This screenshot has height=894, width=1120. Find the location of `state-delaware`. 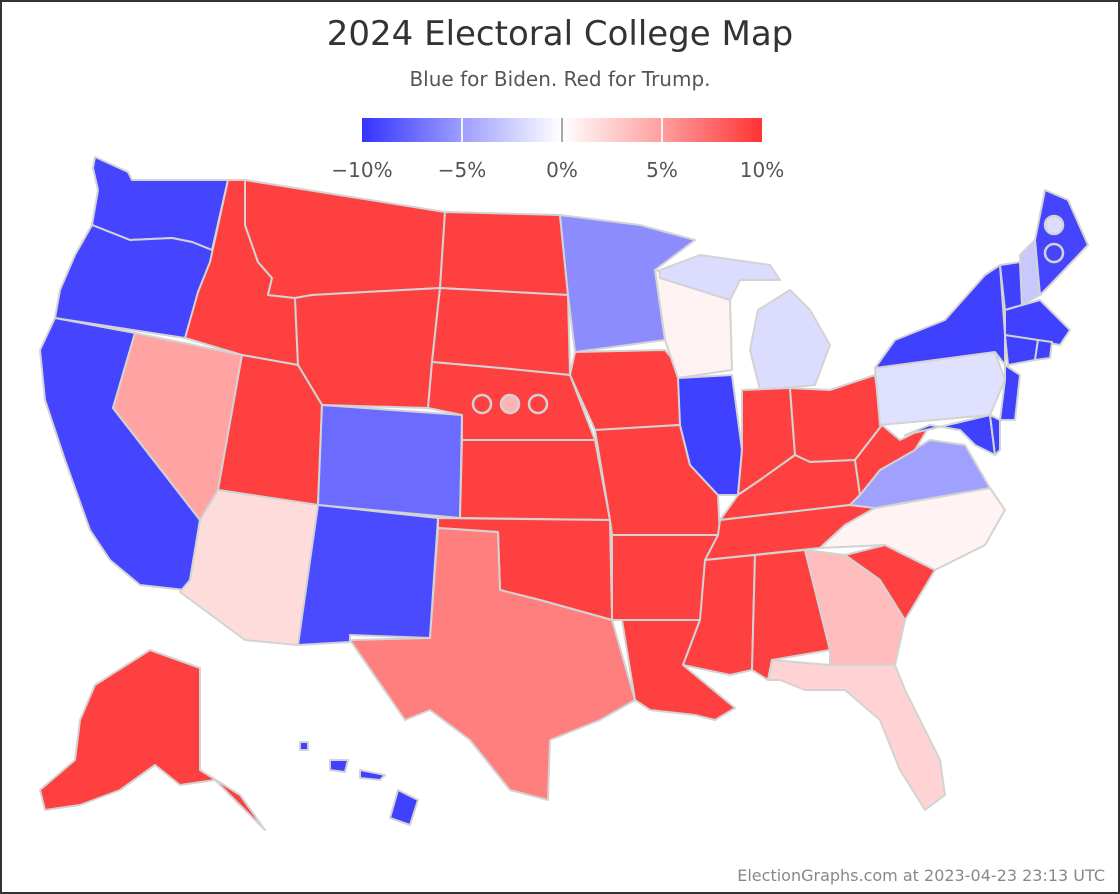

state-delaware is located at coordinates (995, 435).